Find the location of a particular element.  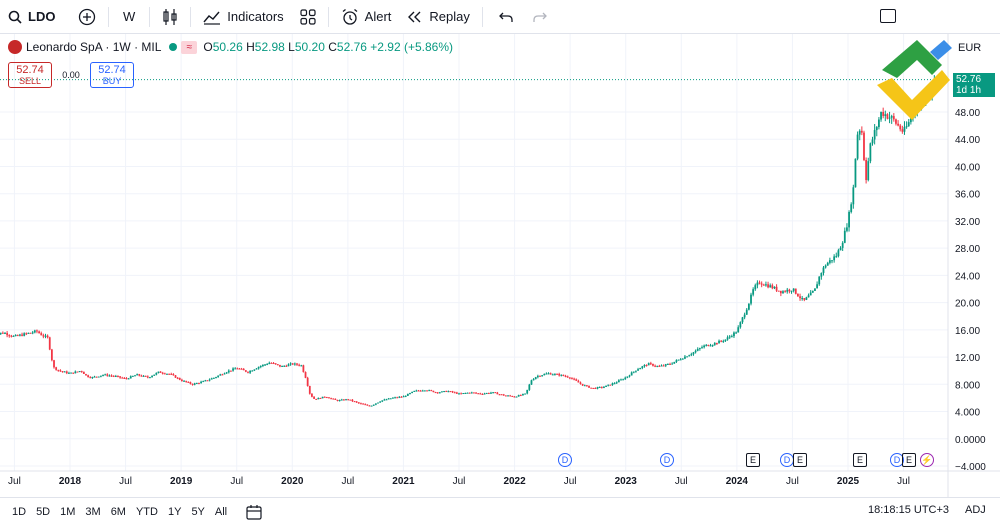

divider is located at coordinates (482, 16).